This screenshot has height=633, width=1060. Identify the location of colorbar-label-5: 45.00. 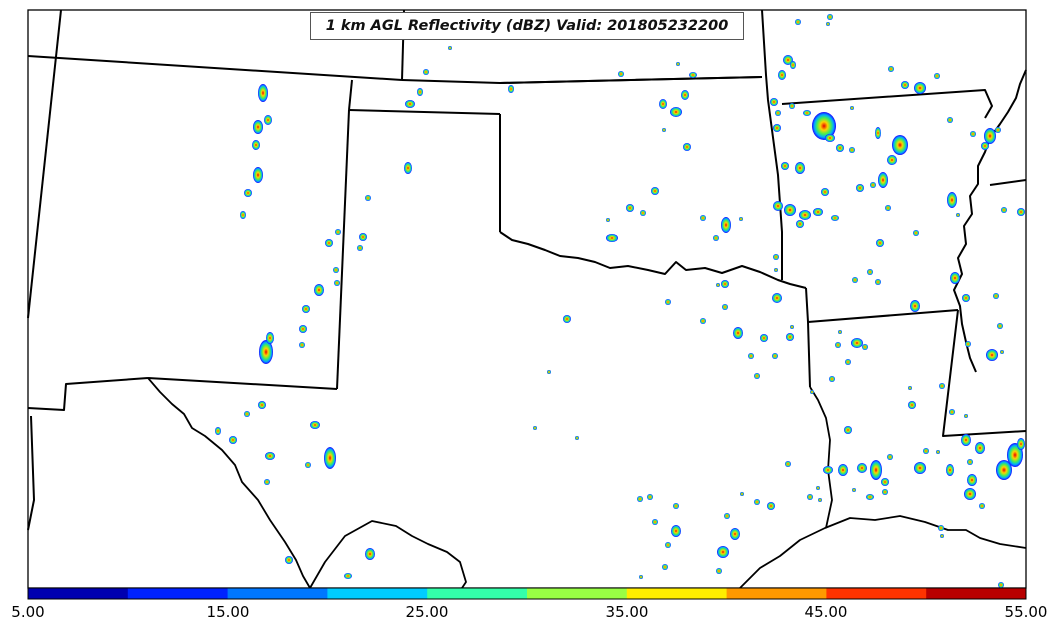
(826, 612).